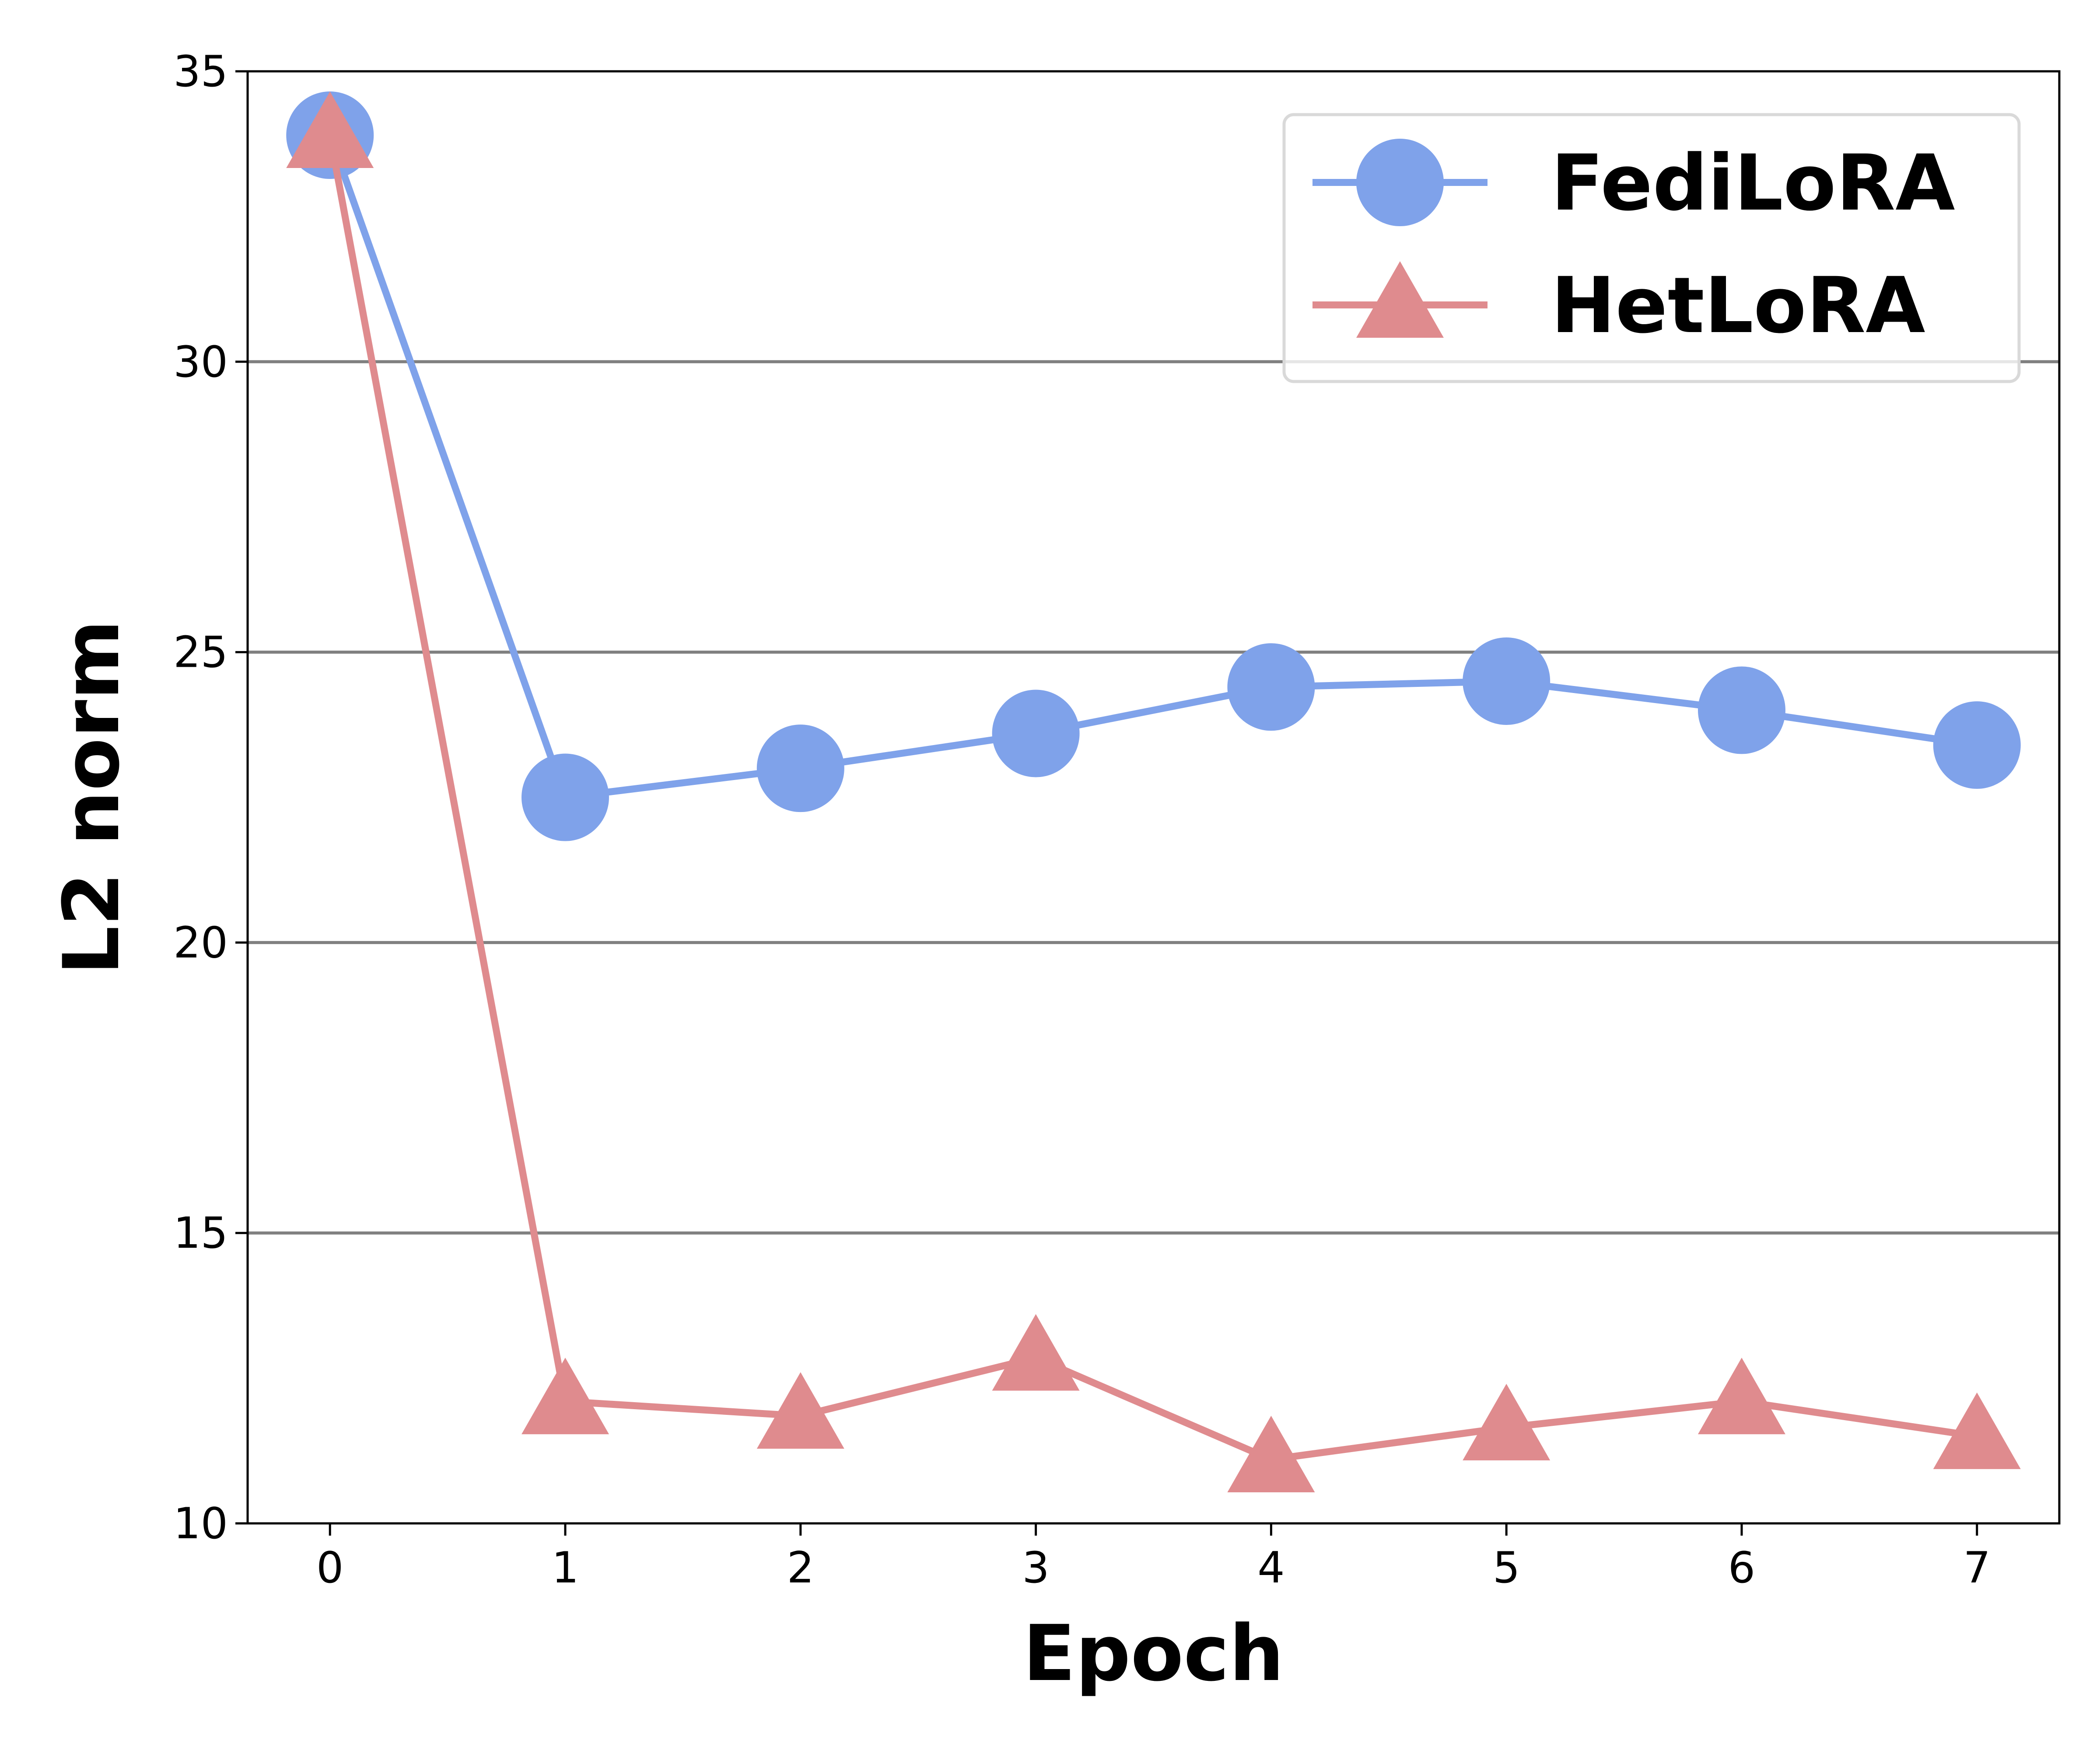 The image size is (2100, 1750). What do you see at coordinates (1035, 1568) in the screenshot?
I see `x-tick-label: 3` at bounding box center [1035, 1568].